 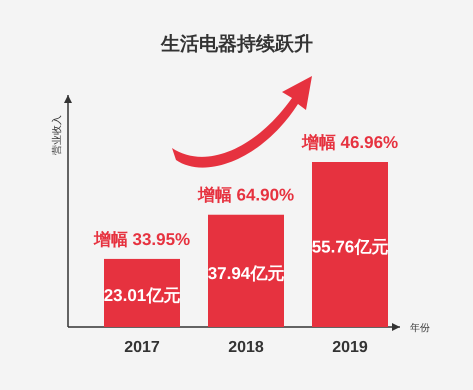 I want to click on x-tick-label: 2018, so click(x=246, y=347).